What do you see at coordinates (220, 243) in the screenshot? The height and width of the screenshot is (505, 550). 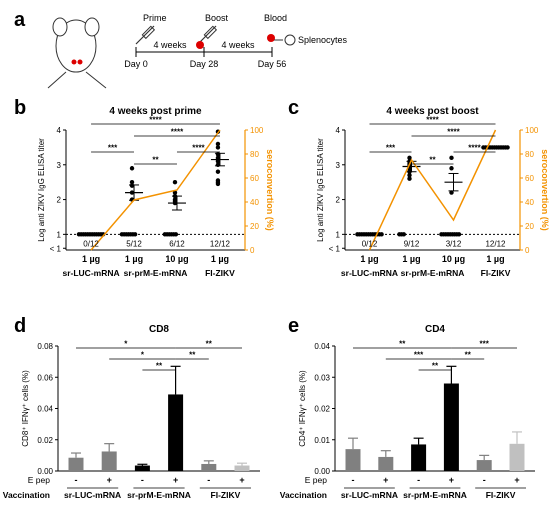 I see `ratio-label: 12/12` at bounding box center [220, 243].